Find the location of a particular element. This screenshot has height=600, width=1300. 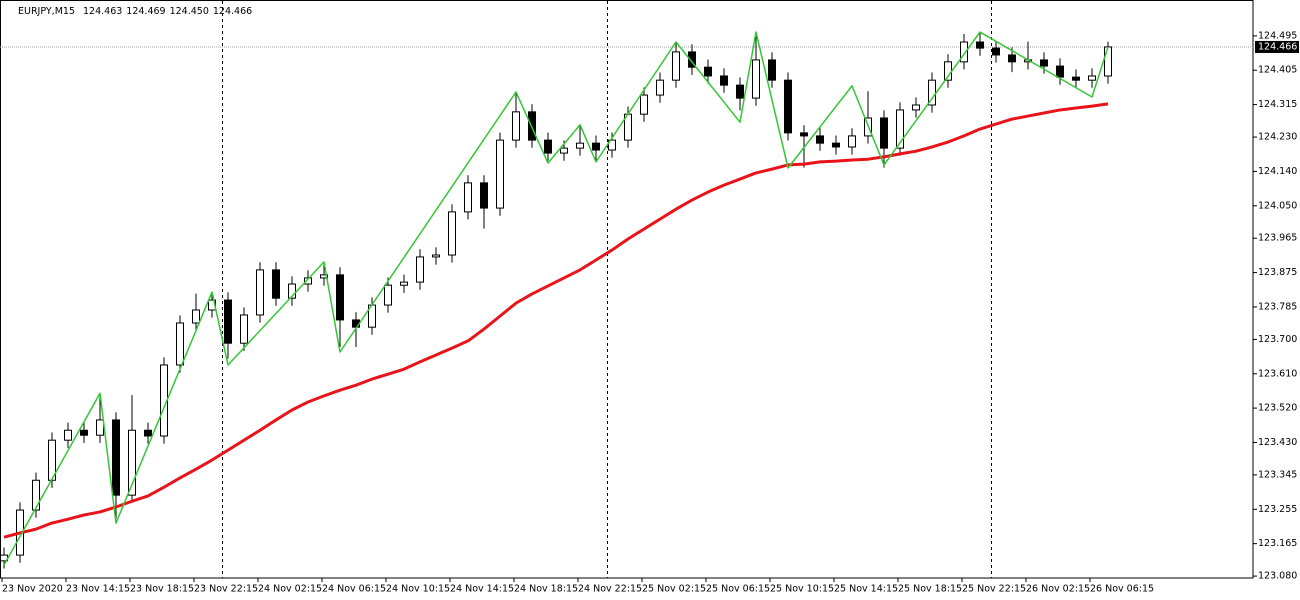

x-tick-label: 24 Nov 06:15 is located at coordinates (354, 589).